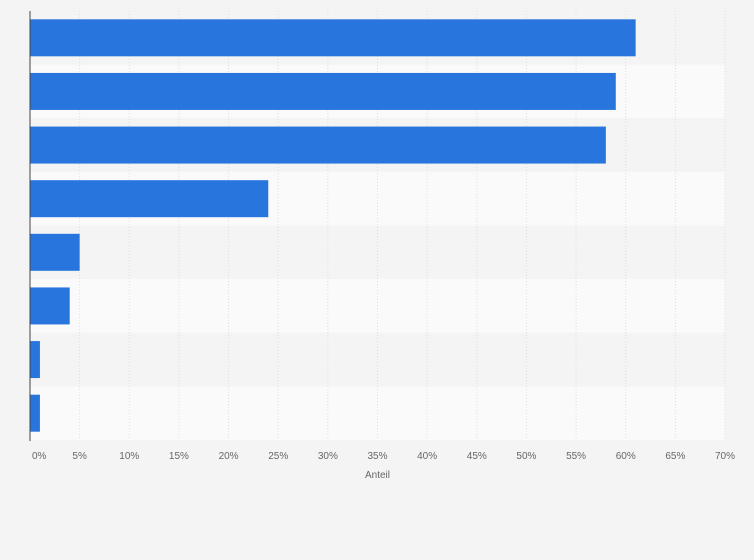  What do you see at coordinates (39, 456) in the screenshot?
I see `x-tick-label: 0%` at bounding box center [39, 456].